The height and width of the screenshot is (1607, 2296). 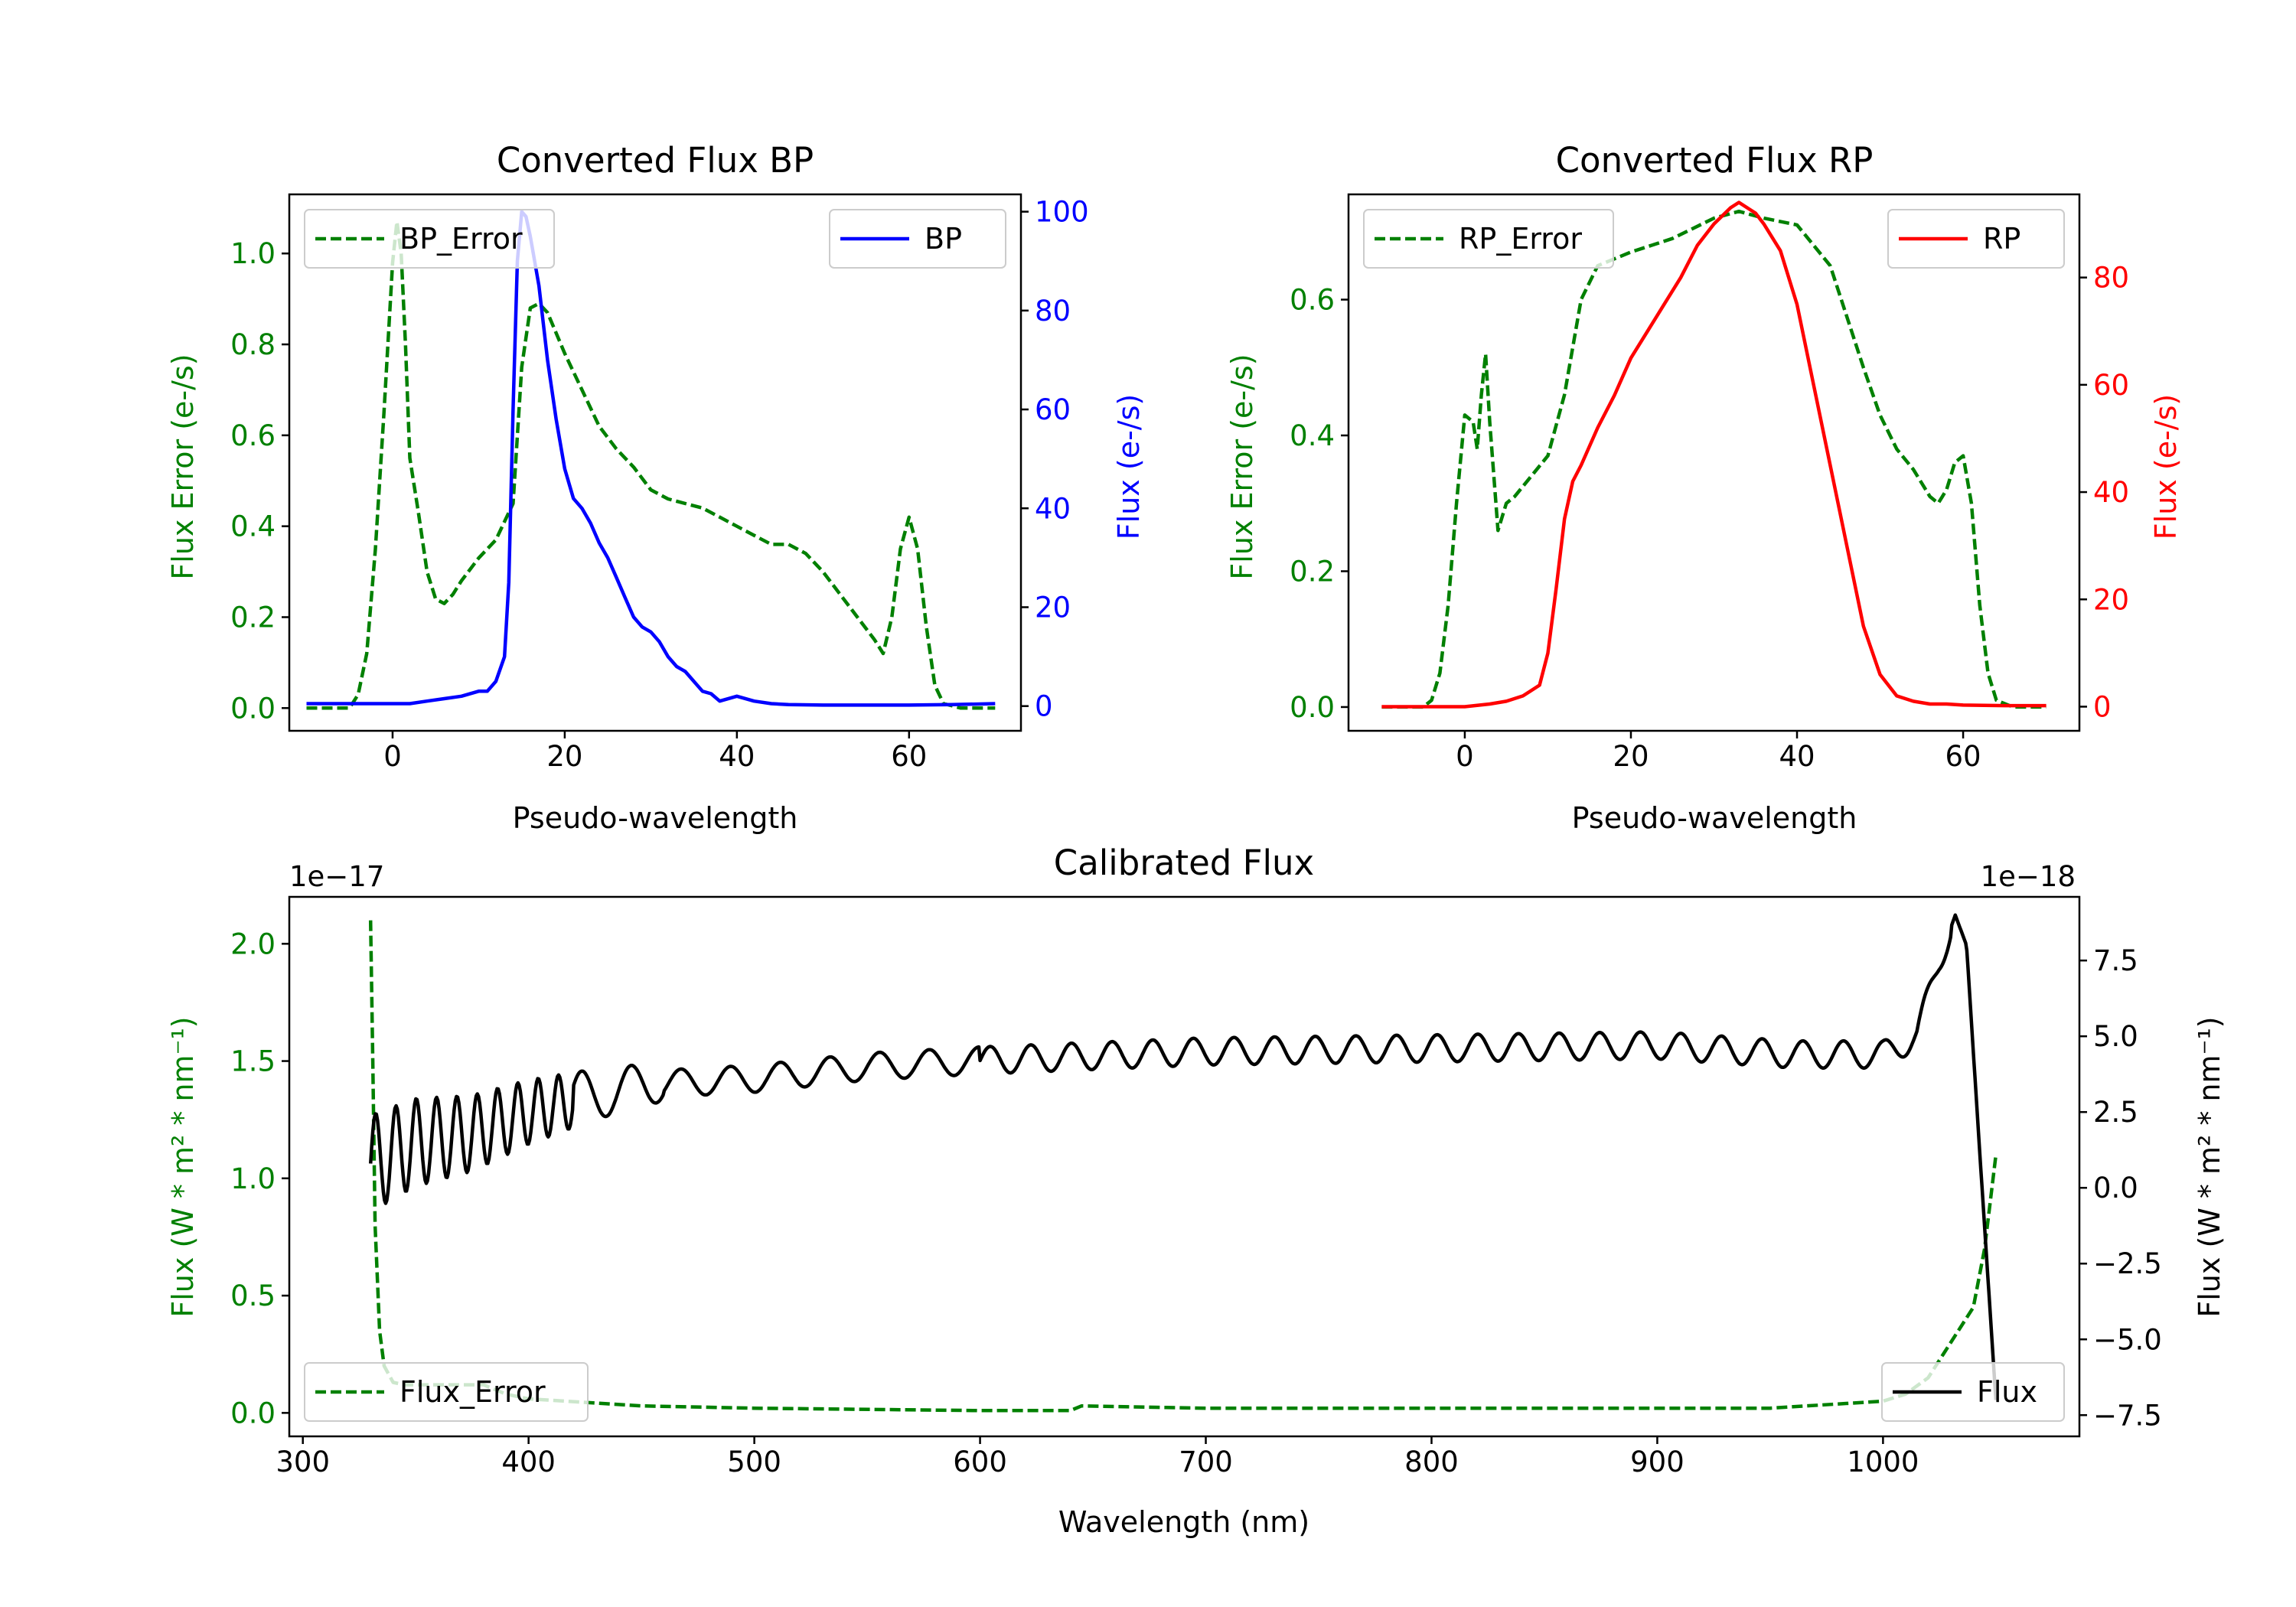 I want to click on cal-xtick-label: 400, so click(x=528, y=1462).